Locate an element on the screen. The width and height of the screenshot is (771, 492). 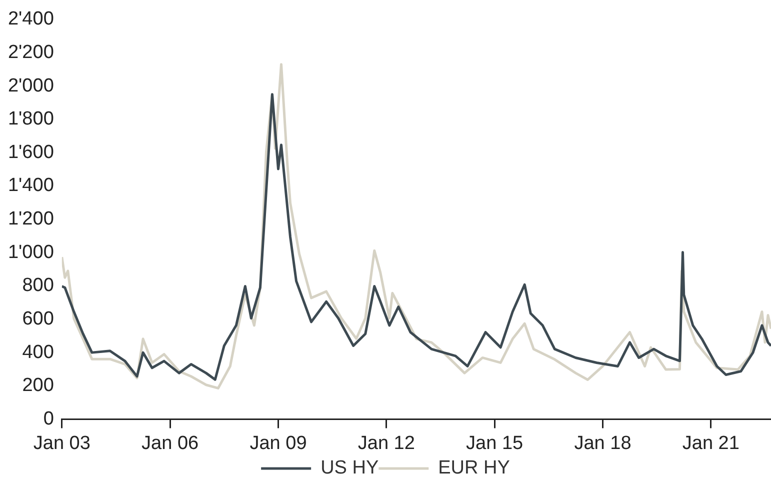
legend-label: EUR HY is located at coordinates (474, 468).